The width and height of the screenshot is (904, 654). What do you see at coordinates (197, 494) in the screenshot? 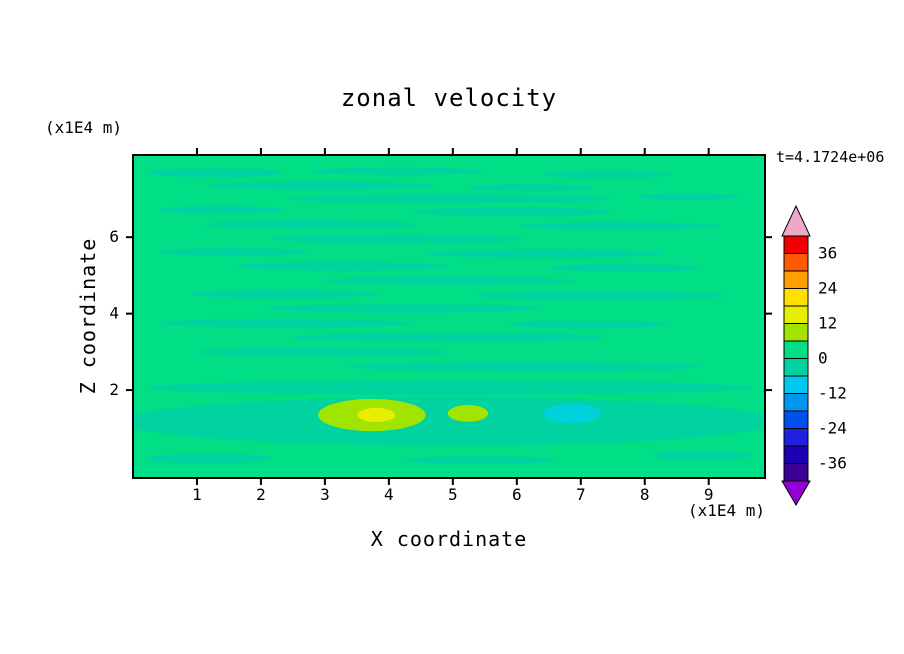
I see `x-tick-label: 1` at bounding box center [197, 494].